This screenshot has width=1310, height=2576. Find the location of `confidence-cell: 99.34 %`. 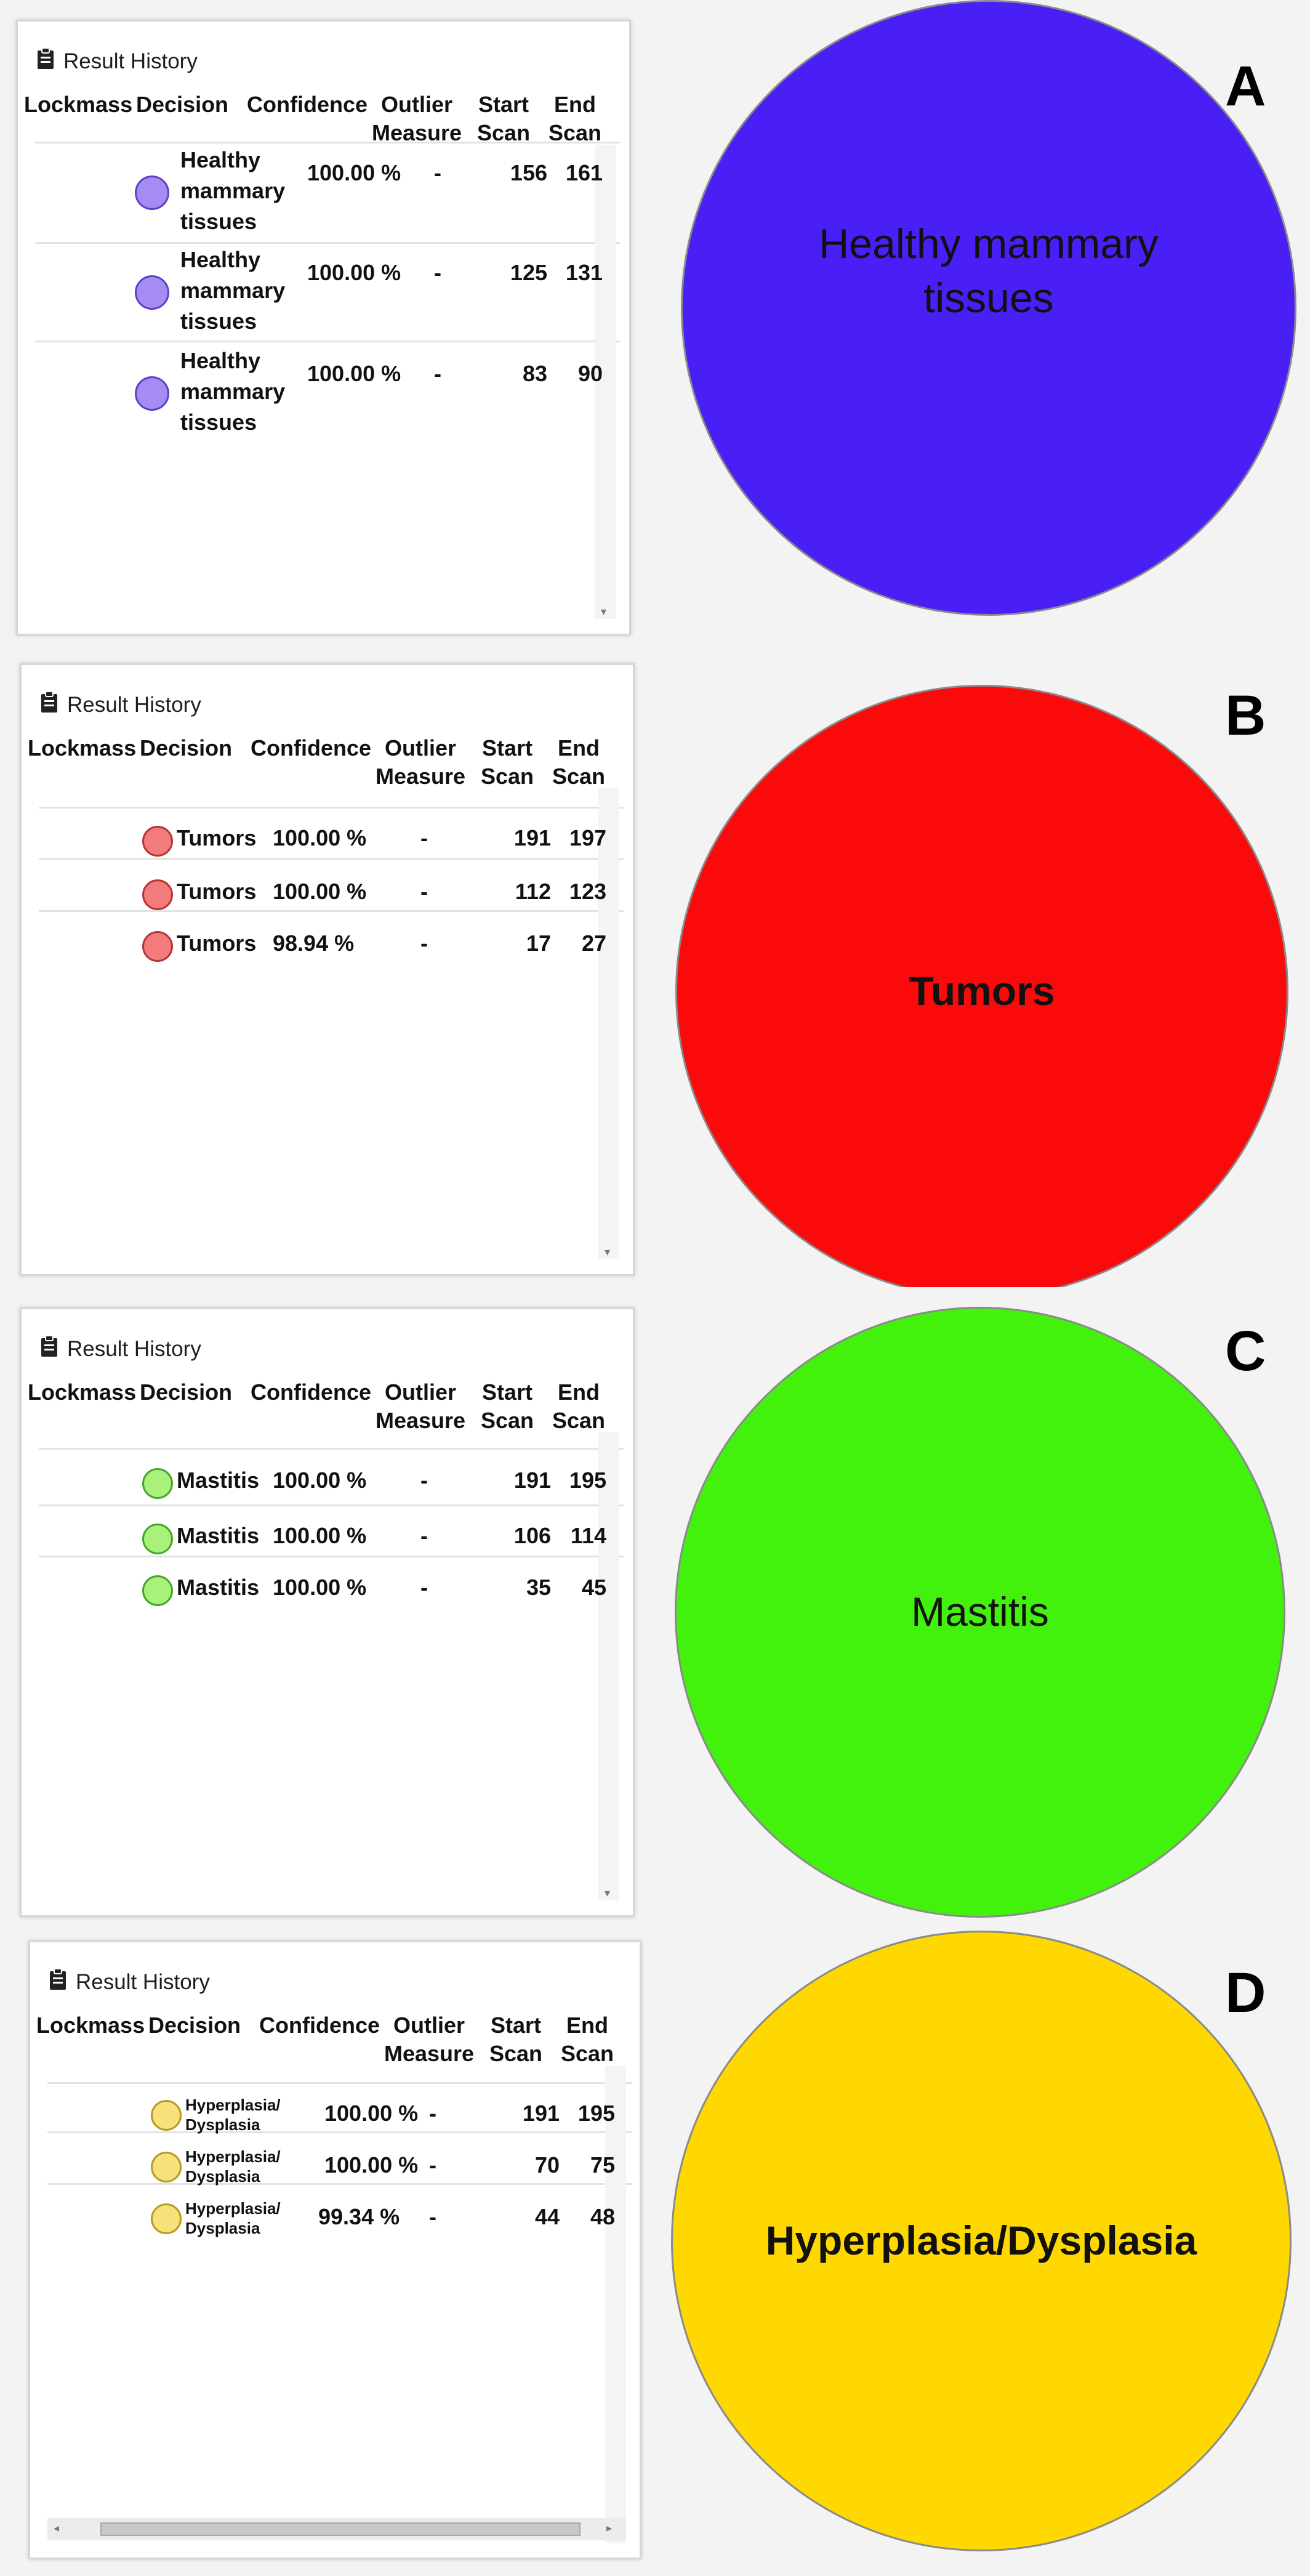

confidence-cell: 99.34 % is located at coordinates (359, 2216).